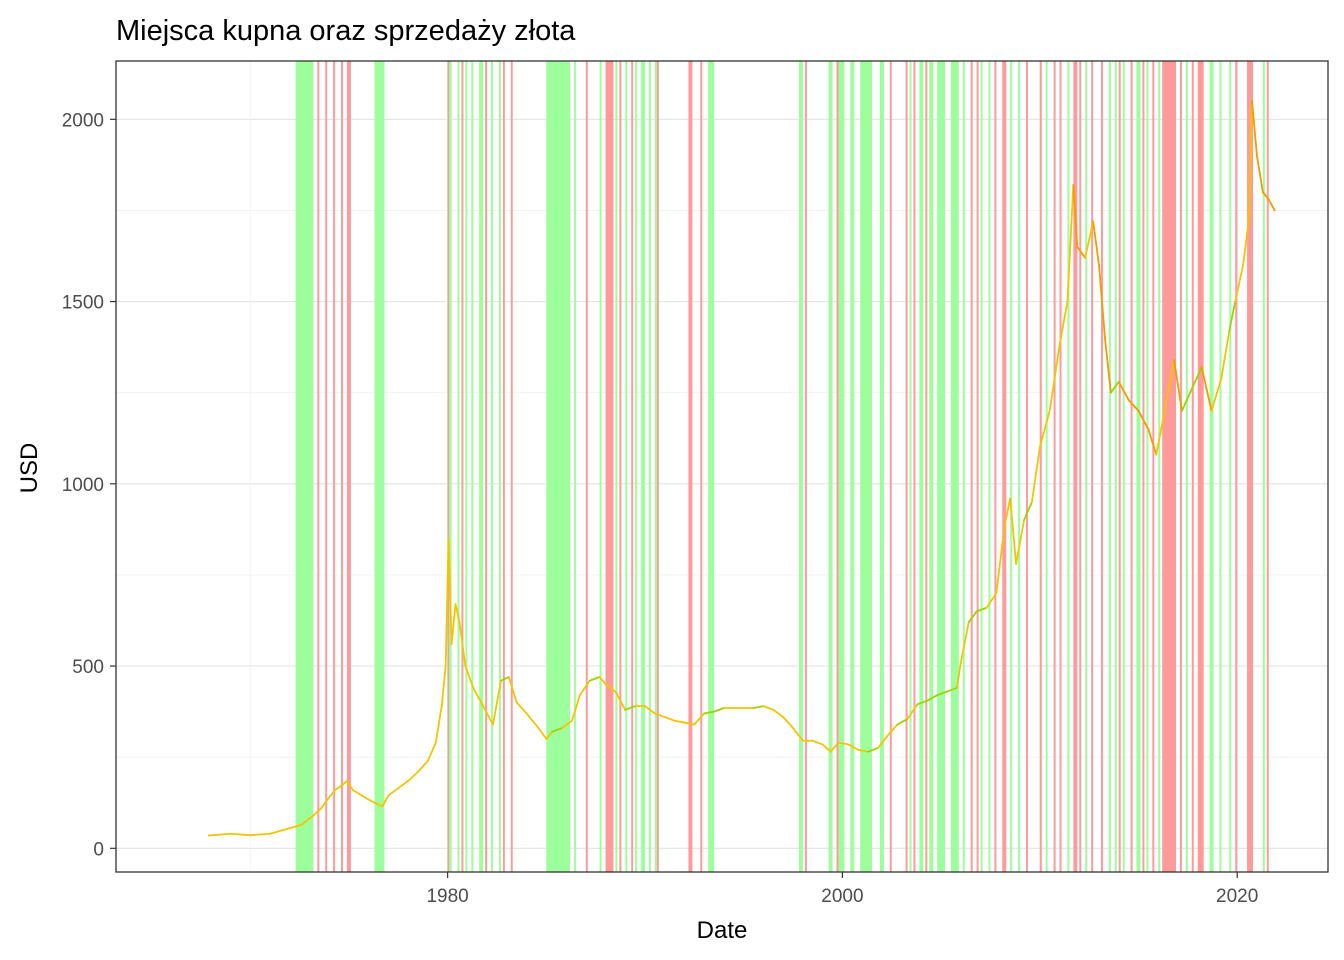 The width and height of the screenshot is (1344, 960). I want to click on y-tick-label: 500, so click(88, 667).